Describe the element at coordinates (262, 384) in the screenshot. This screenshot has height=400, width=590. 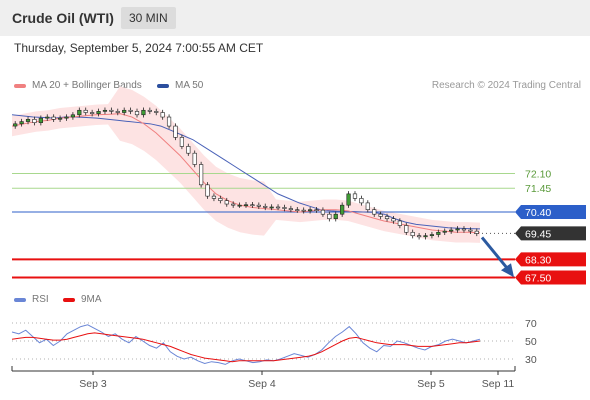
I see `x-axis-tick-label: Sep 4` at that location.